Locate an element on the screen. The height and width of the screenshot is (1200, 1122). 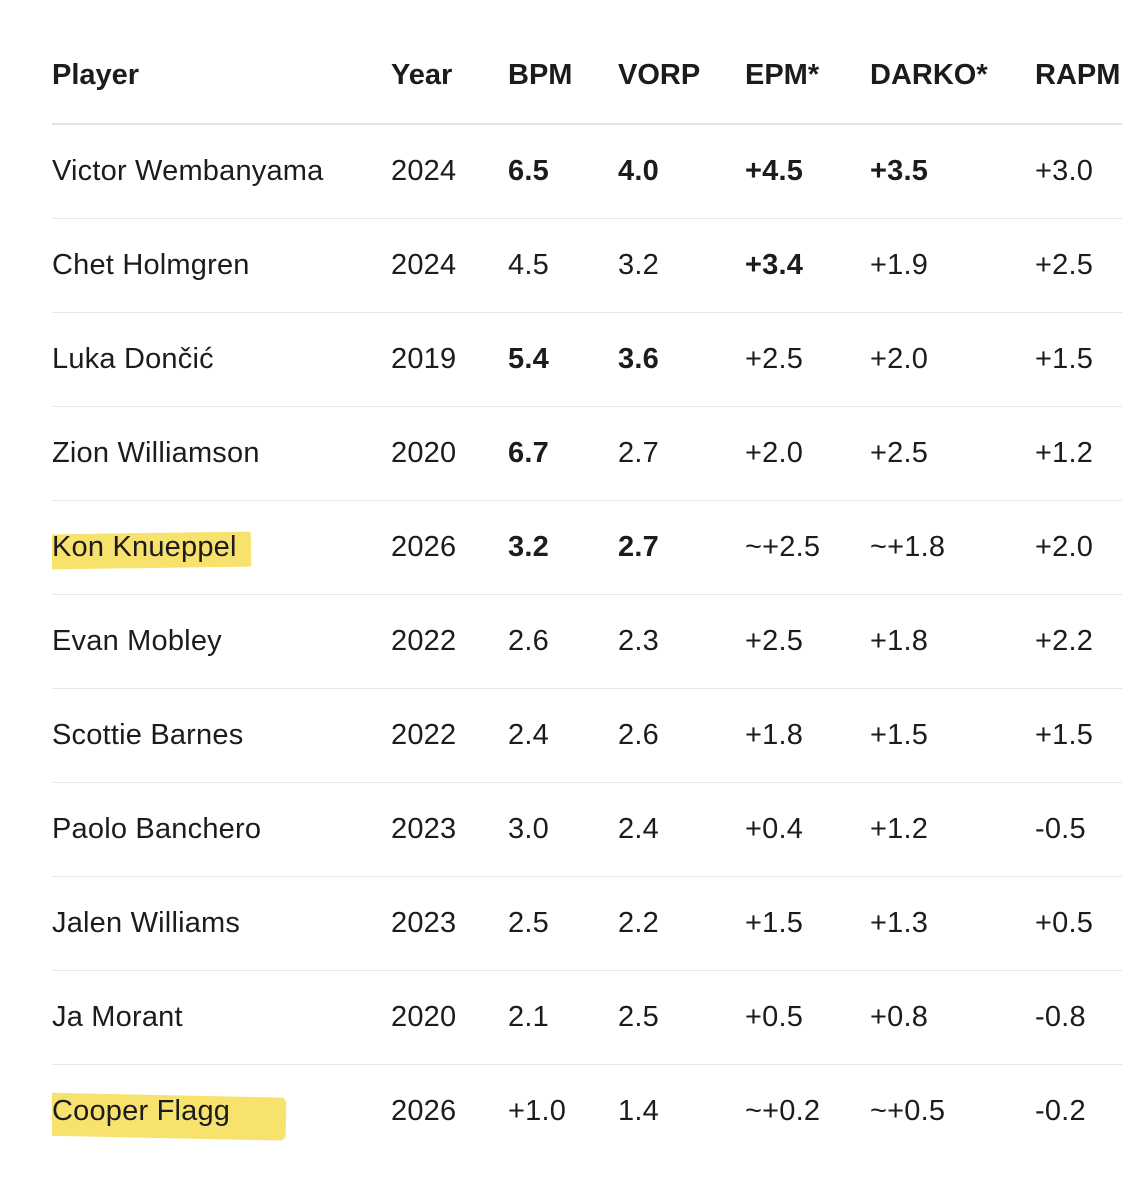
player-name-wrap: Victor Wembanyama is located at coordinates (188, 171).